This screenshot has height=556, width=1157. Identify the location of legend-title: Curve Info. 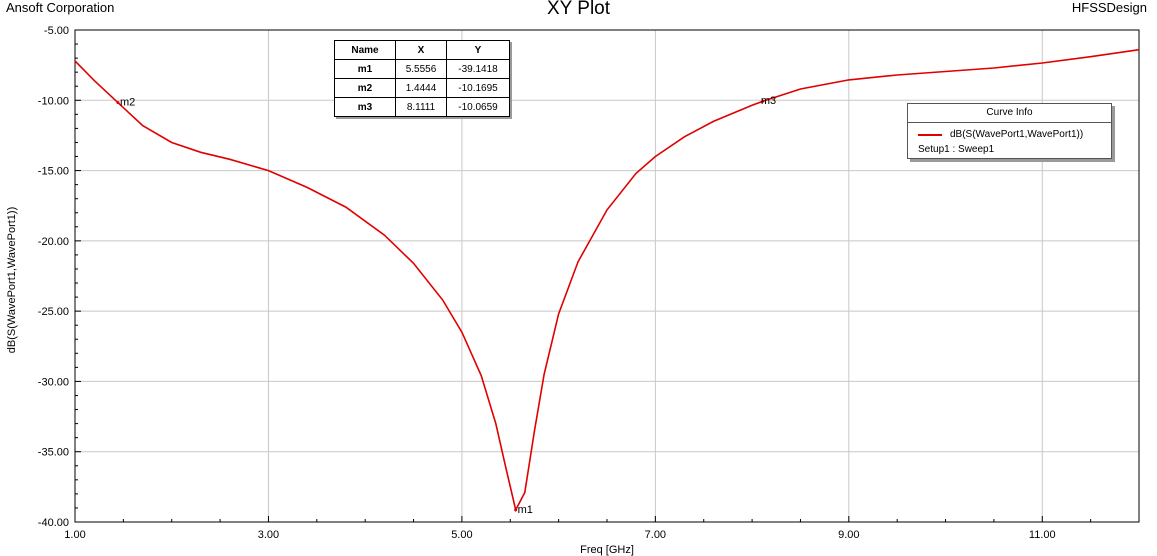
(1009, 113).